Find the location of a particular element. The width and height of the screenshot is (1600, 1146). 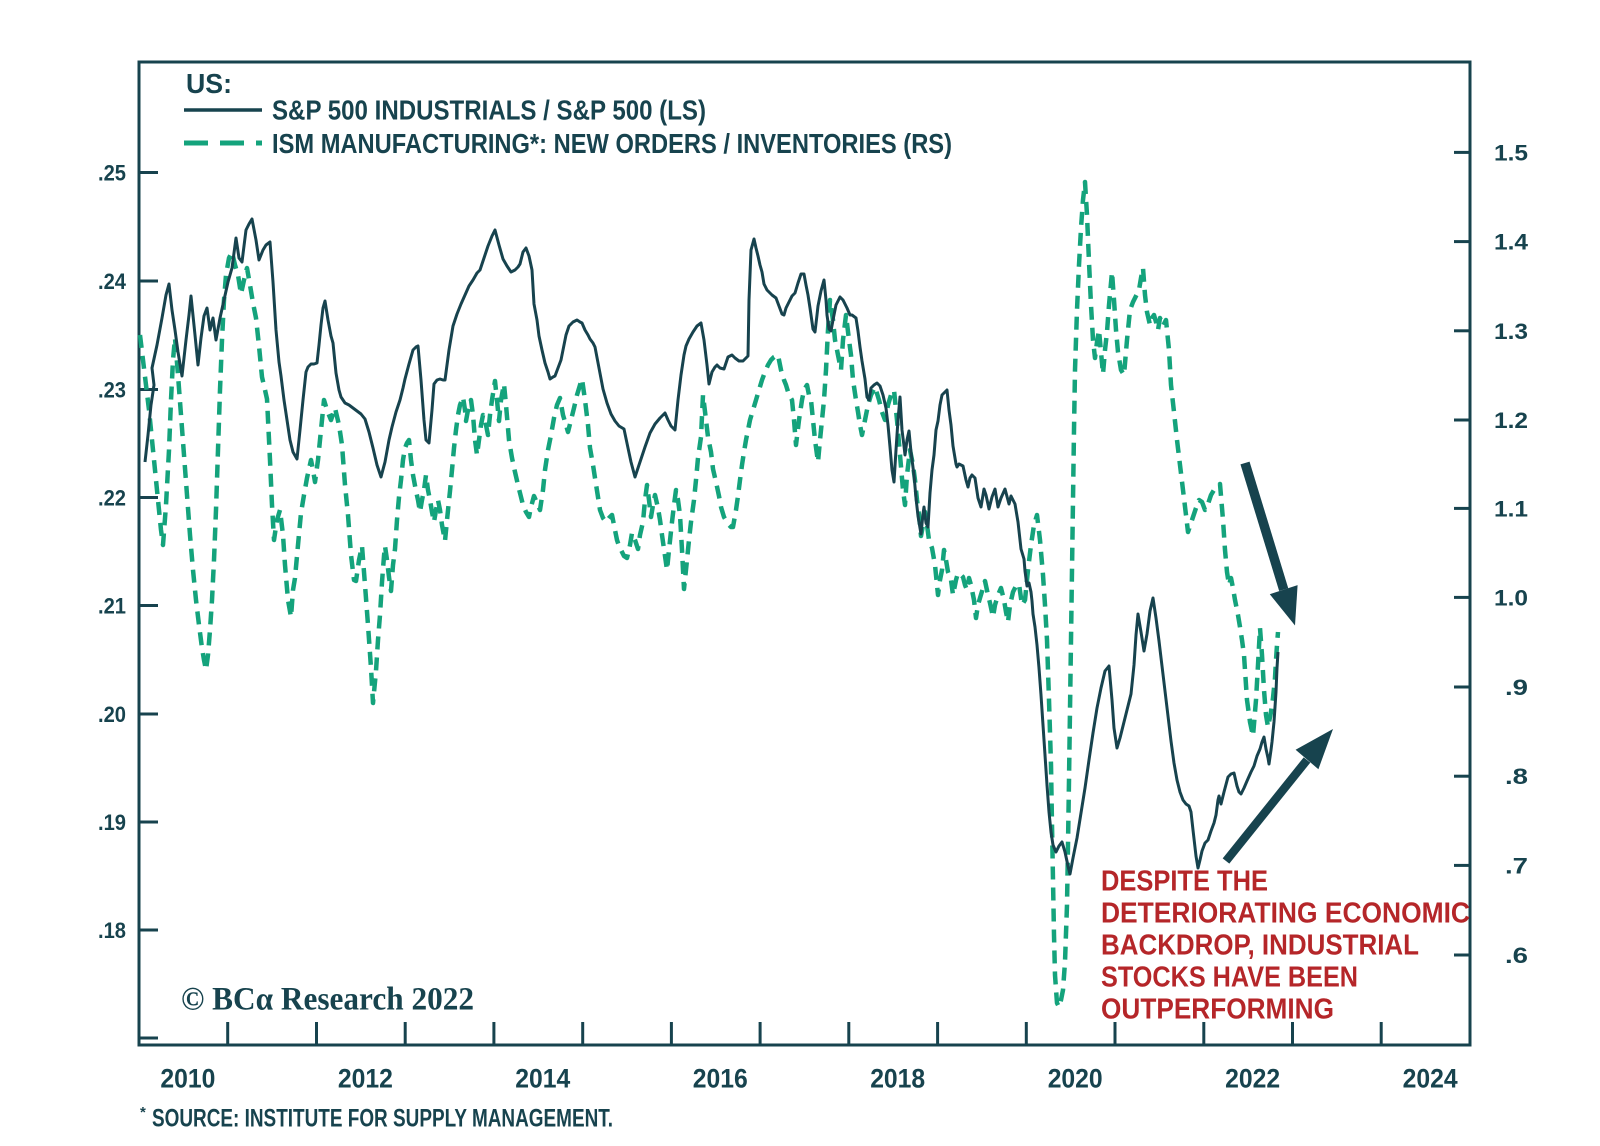

svg-text: 2024 is located at coordinates (1430, 1079).